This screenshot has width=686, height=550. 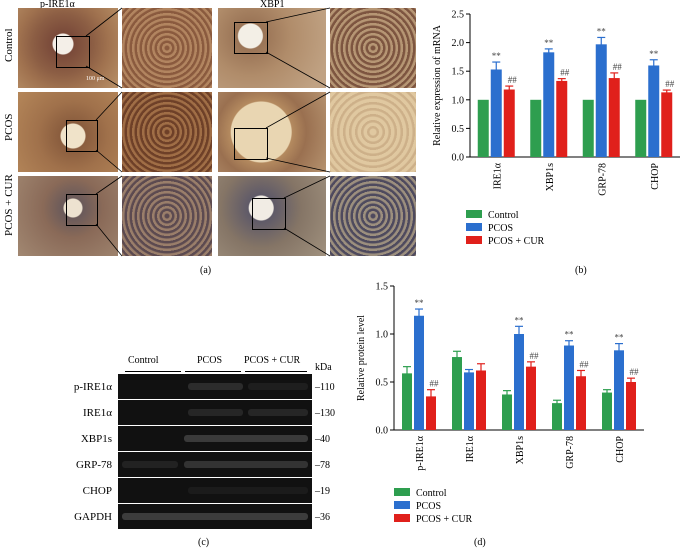 What do you see at coordinates (382, 335) in the screenshot?
I see `y-tick-label: 1.0` at bounding box center [382, 335].